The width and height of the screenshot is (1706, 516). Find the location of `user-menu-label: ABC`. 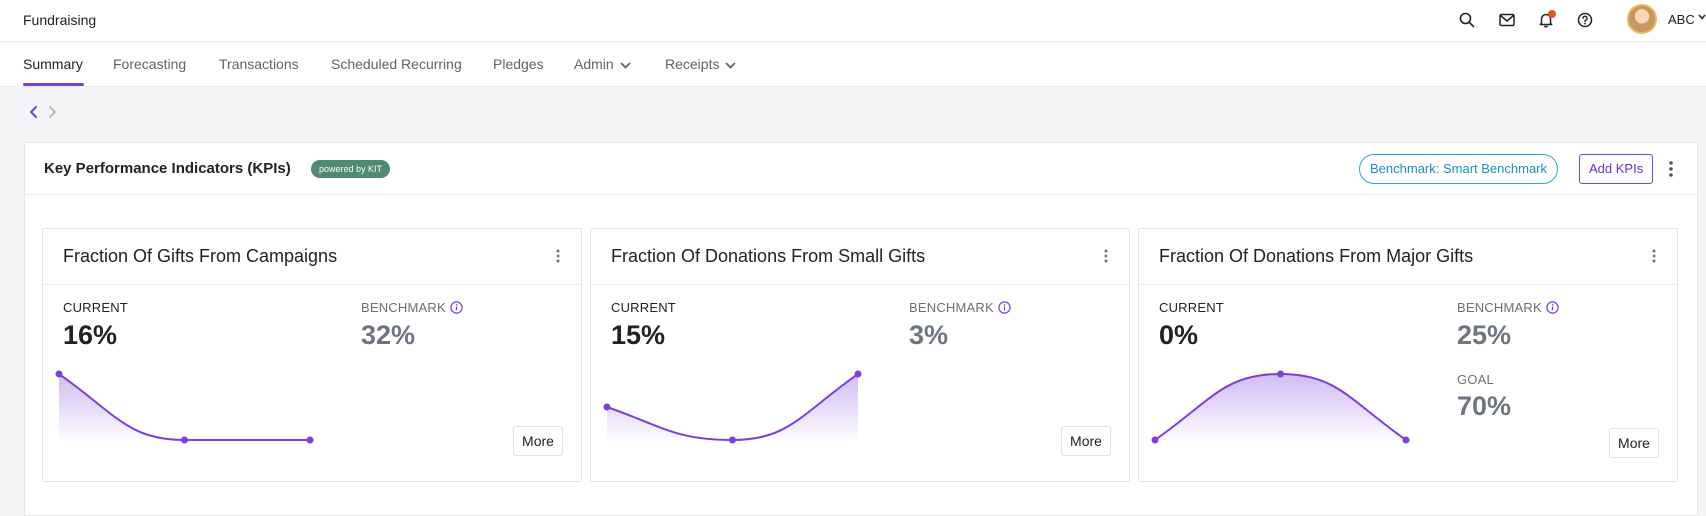

user-menu-label: ABC is located at coordinates (1681, 19).